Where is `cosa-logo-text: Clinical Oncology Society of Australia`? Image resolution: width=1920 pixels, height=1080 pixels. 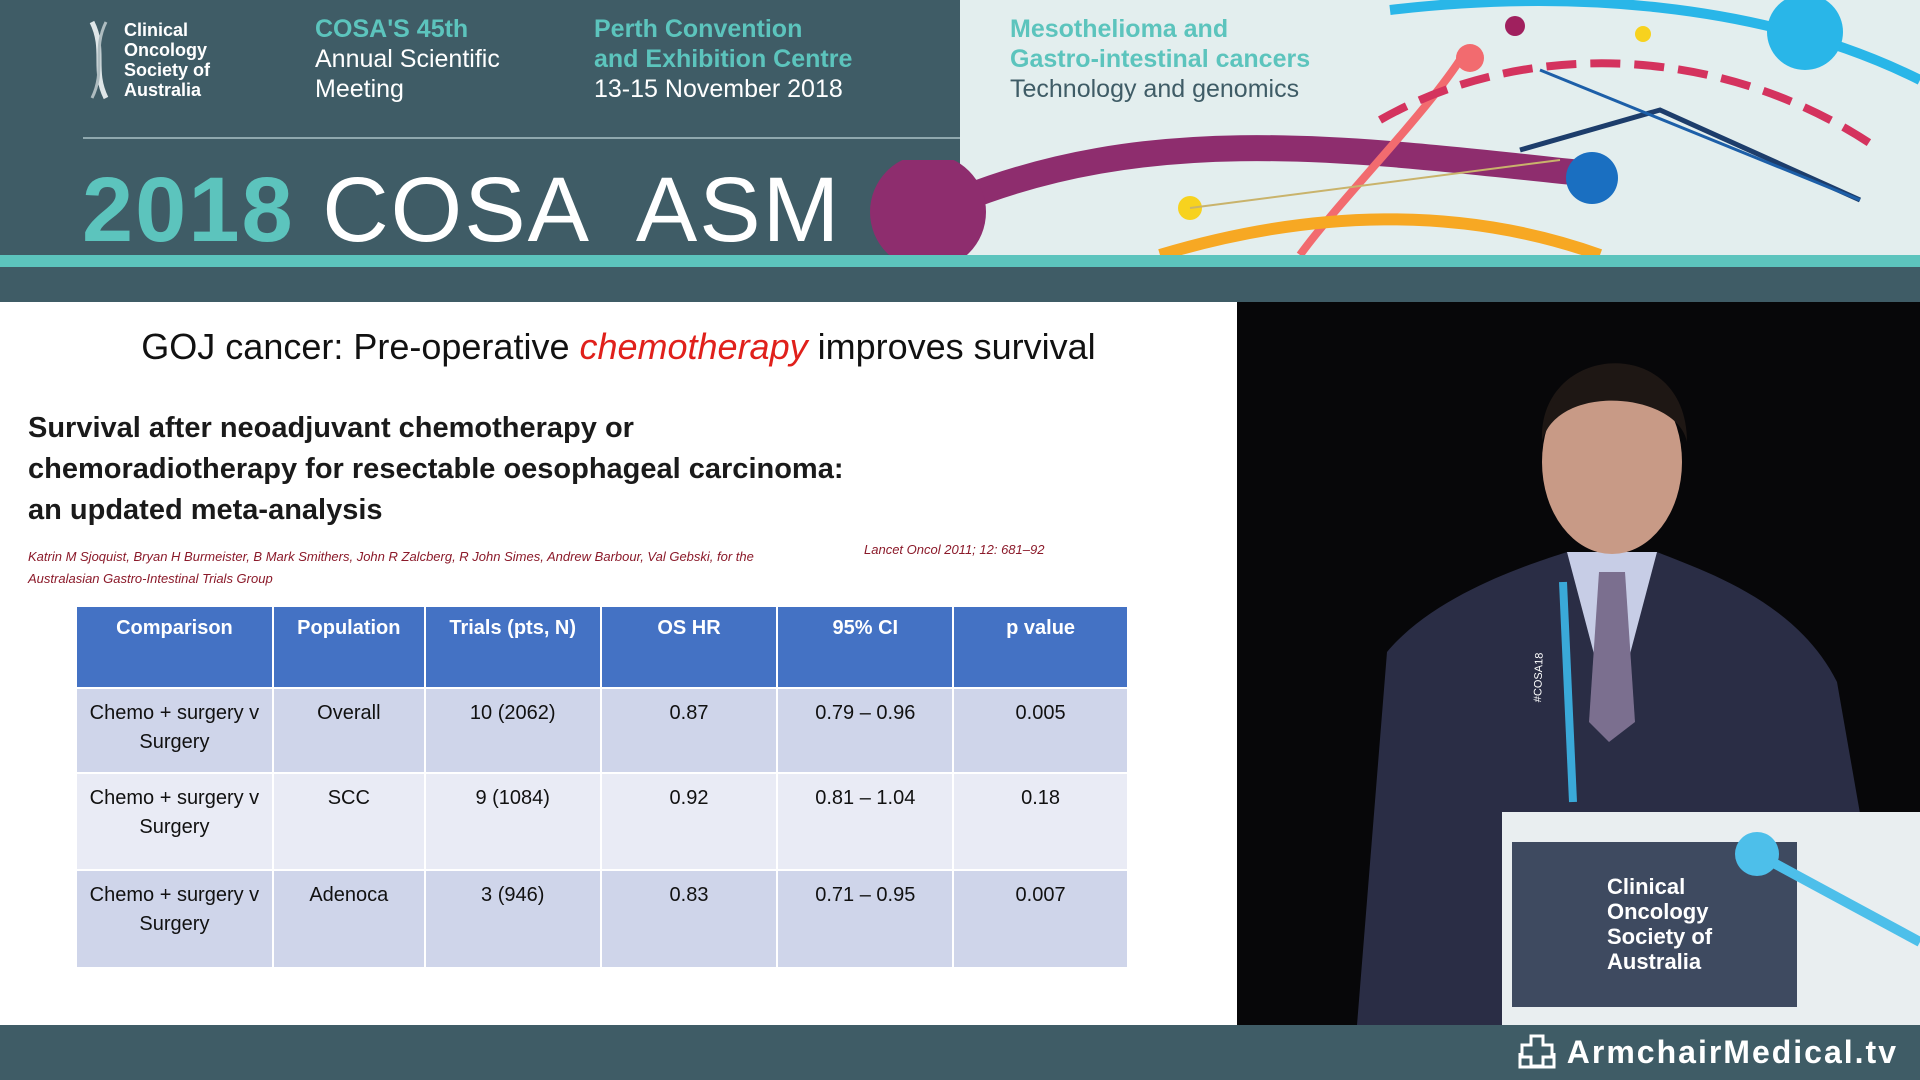 cosa-logo-text: Clinical Oncology Society of Australia is located at coordinates (167, 60).